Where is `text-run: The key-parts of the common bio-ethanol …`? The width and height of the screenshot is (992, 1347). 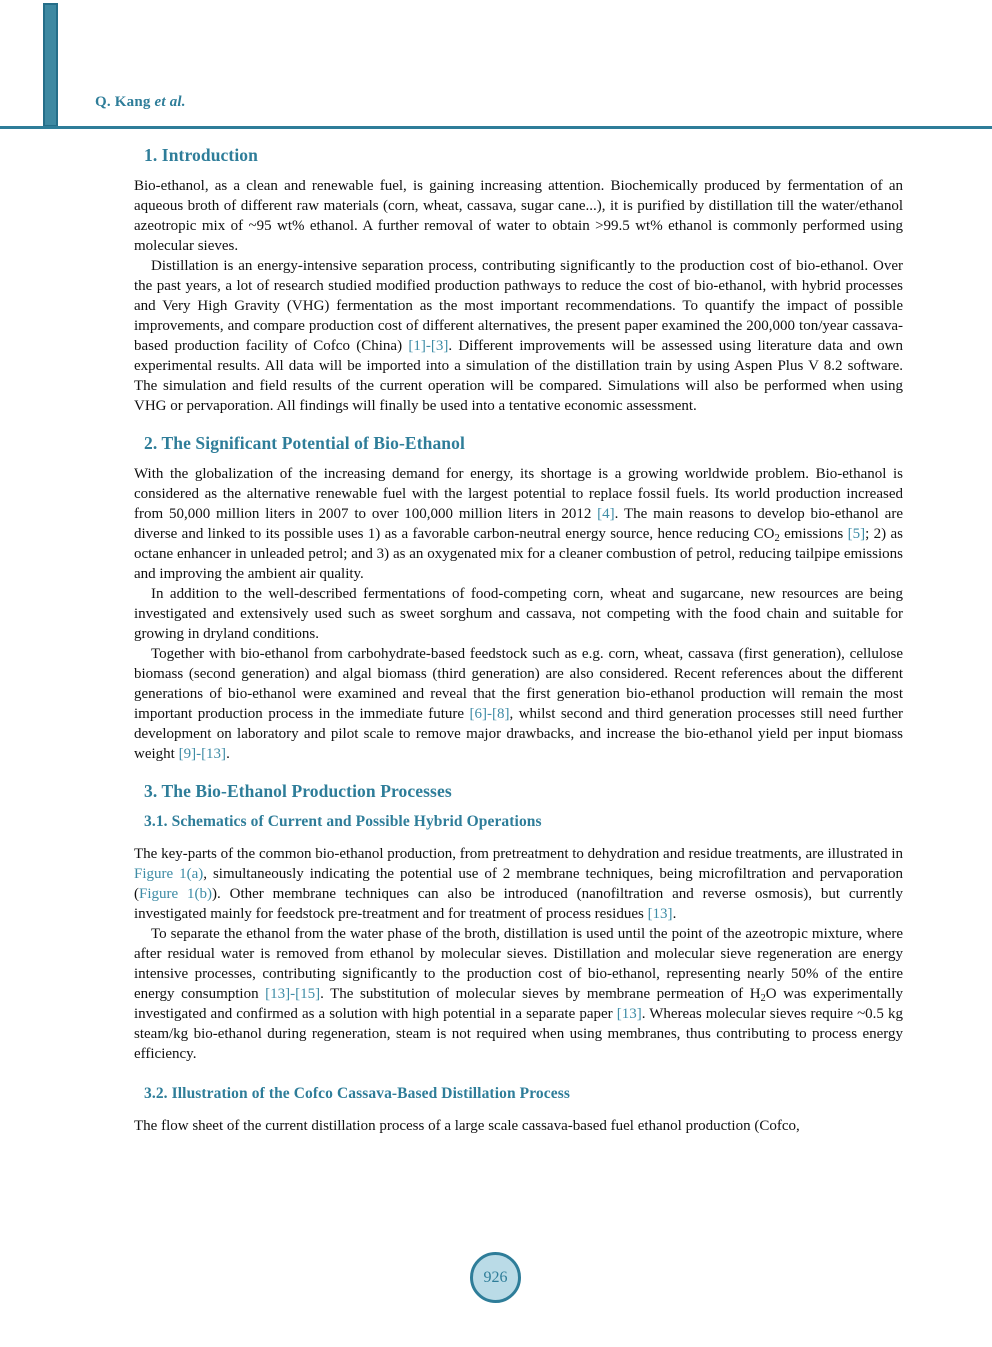
text-run: The key-parts of the common bio-ethanol … is located at coordinates (518, 854).